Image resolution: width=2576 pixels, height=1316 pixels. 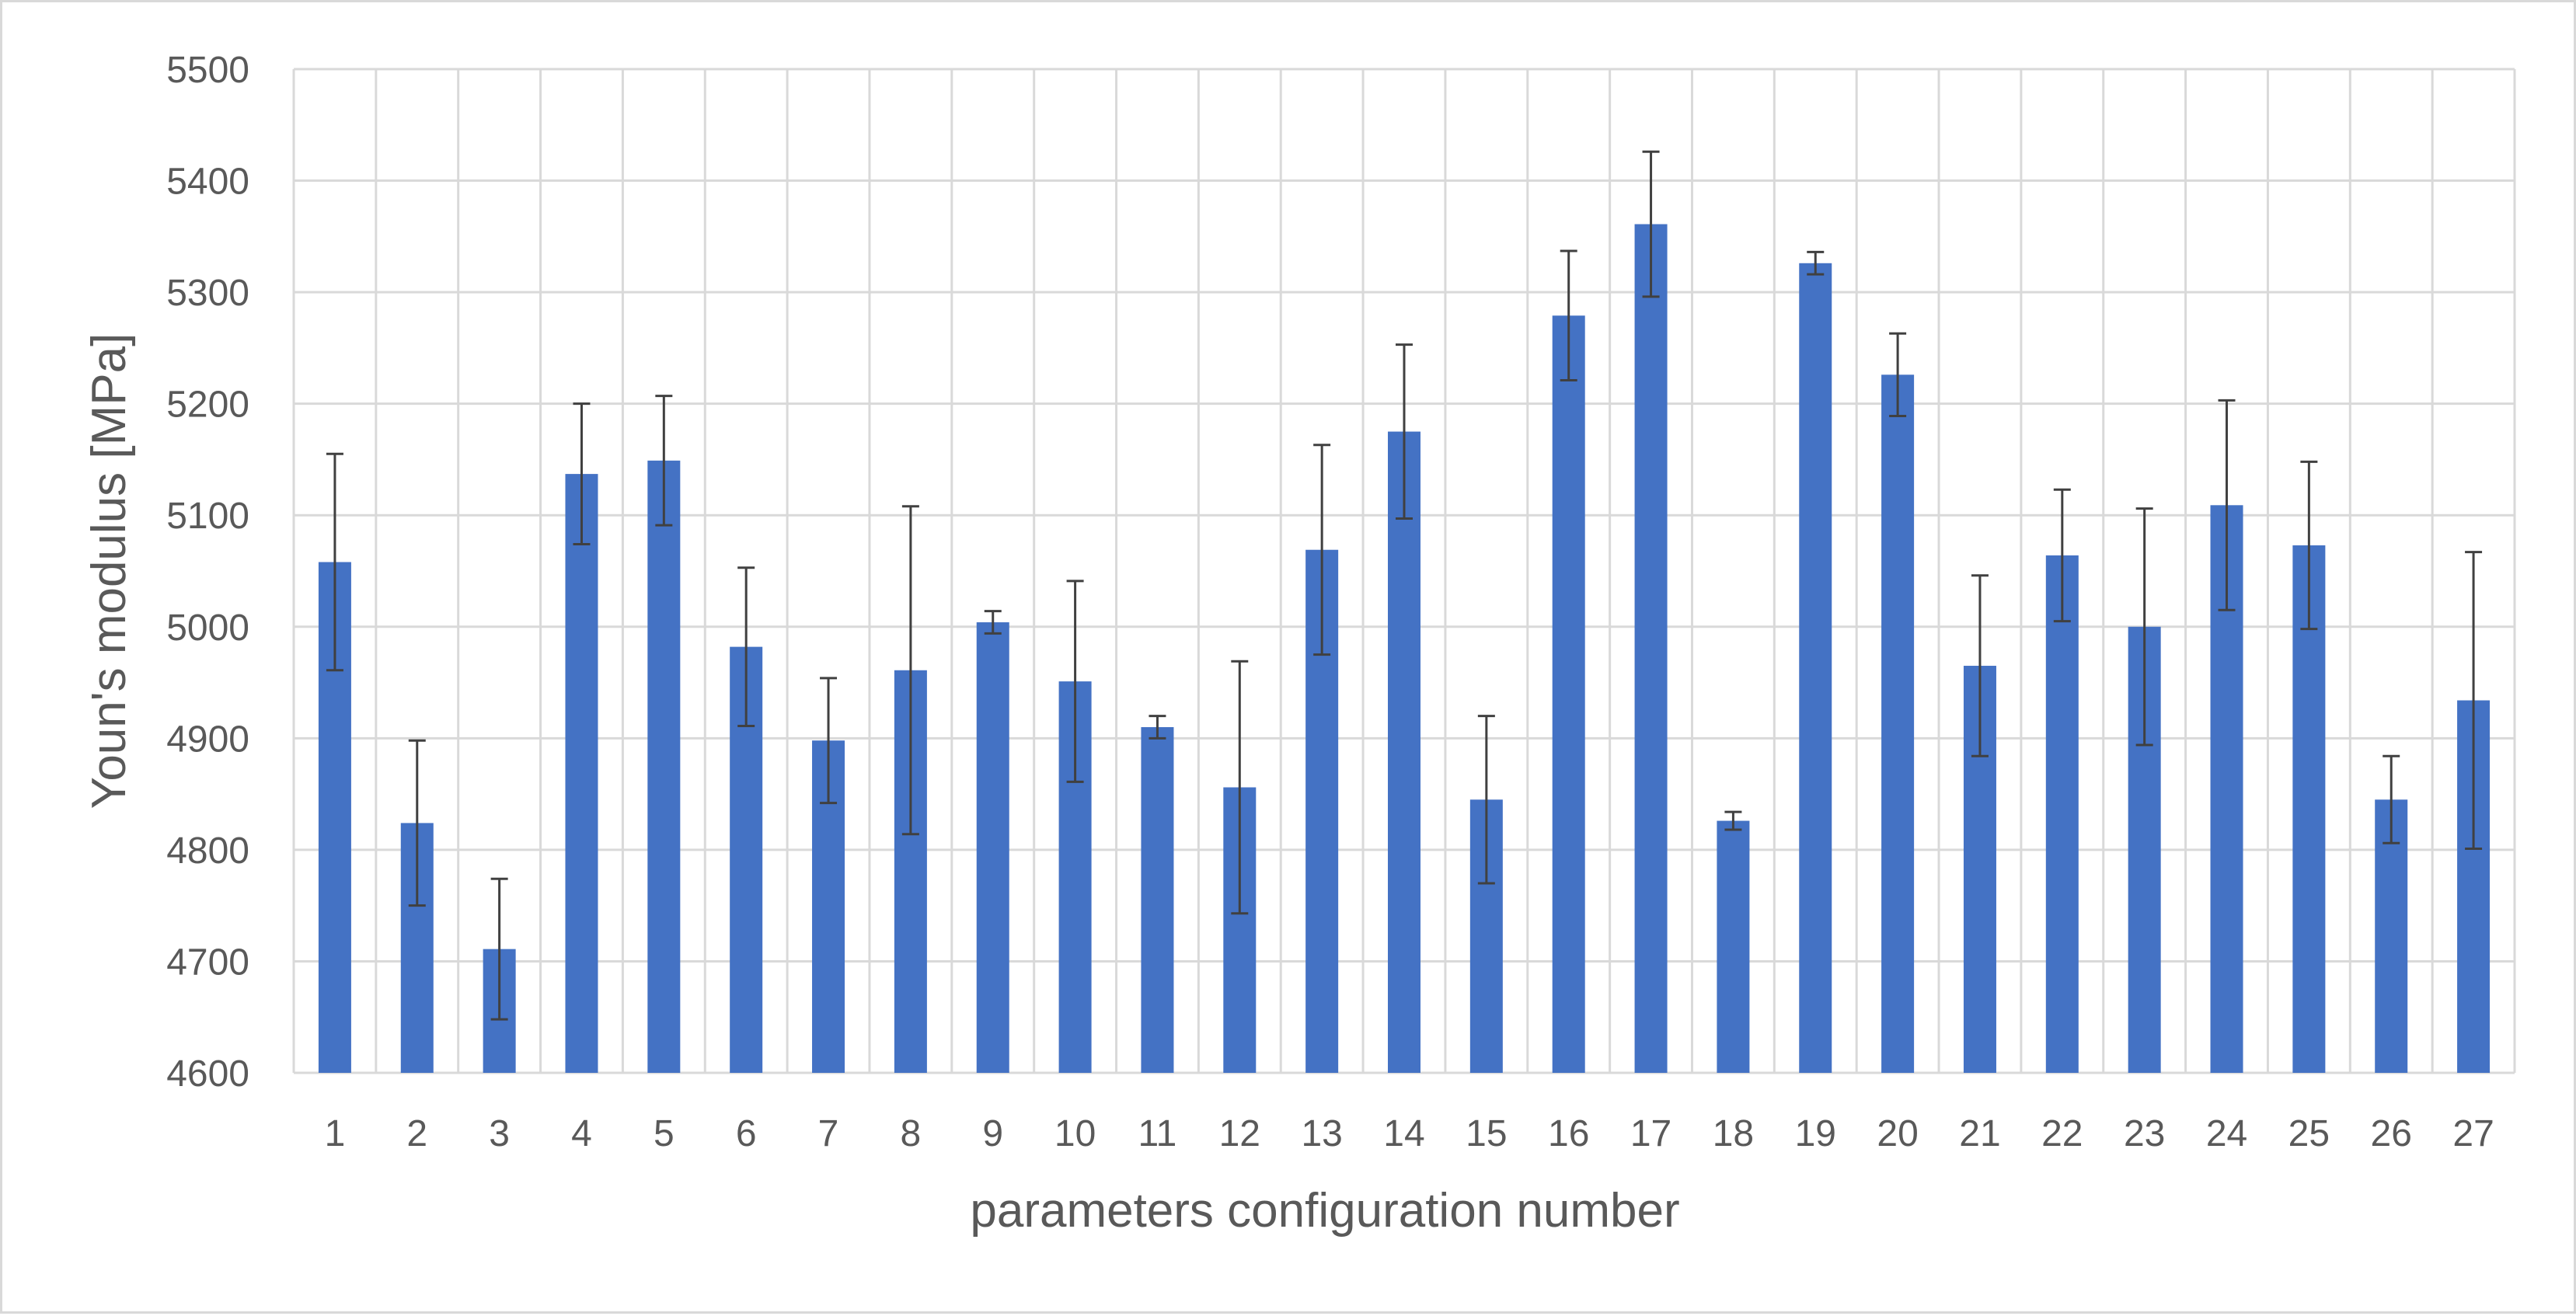 What do you see at coordinates (335, 1133) in the screenshot?
I see `x-tick-label: 1` at bounding box center [335, 1133].